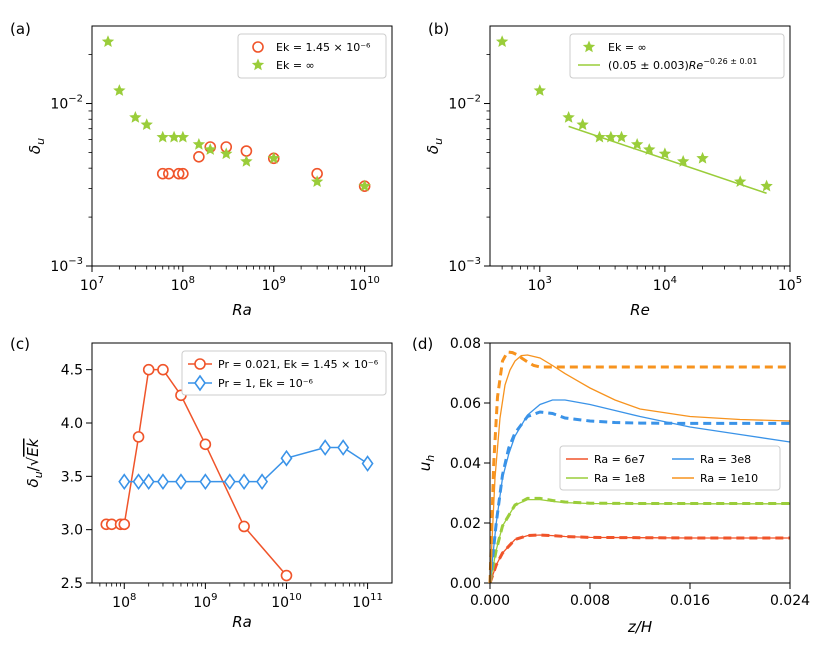 This screenshot has height=653, width=830. I want to click on panel-b-ylabel: δu, so click(434, 146).